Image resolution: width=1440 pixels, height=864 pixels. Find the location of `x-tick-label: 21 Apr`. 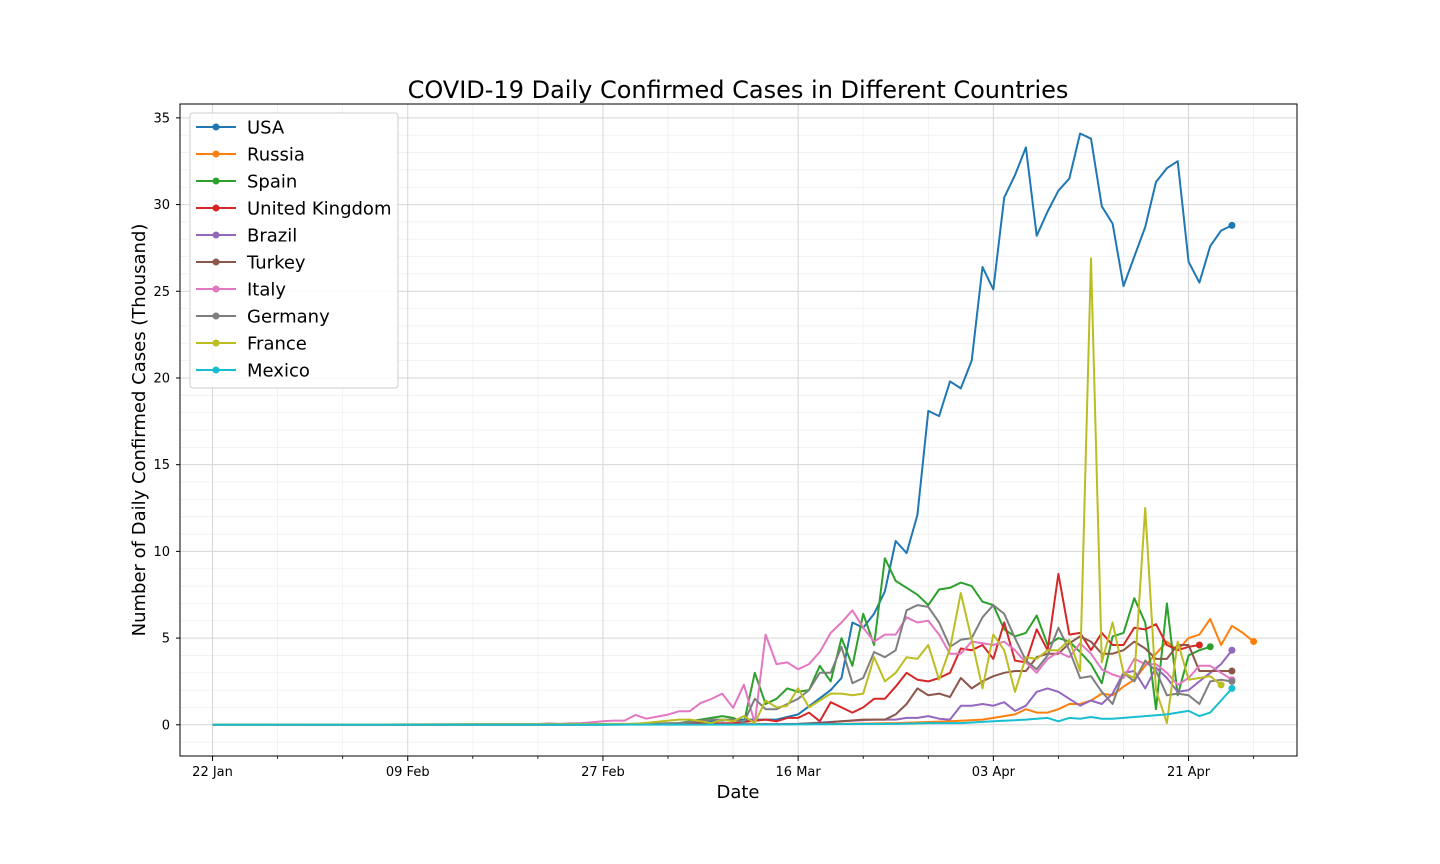

x-tick-label: 21 Apr is located at coordinates (1189, 772).